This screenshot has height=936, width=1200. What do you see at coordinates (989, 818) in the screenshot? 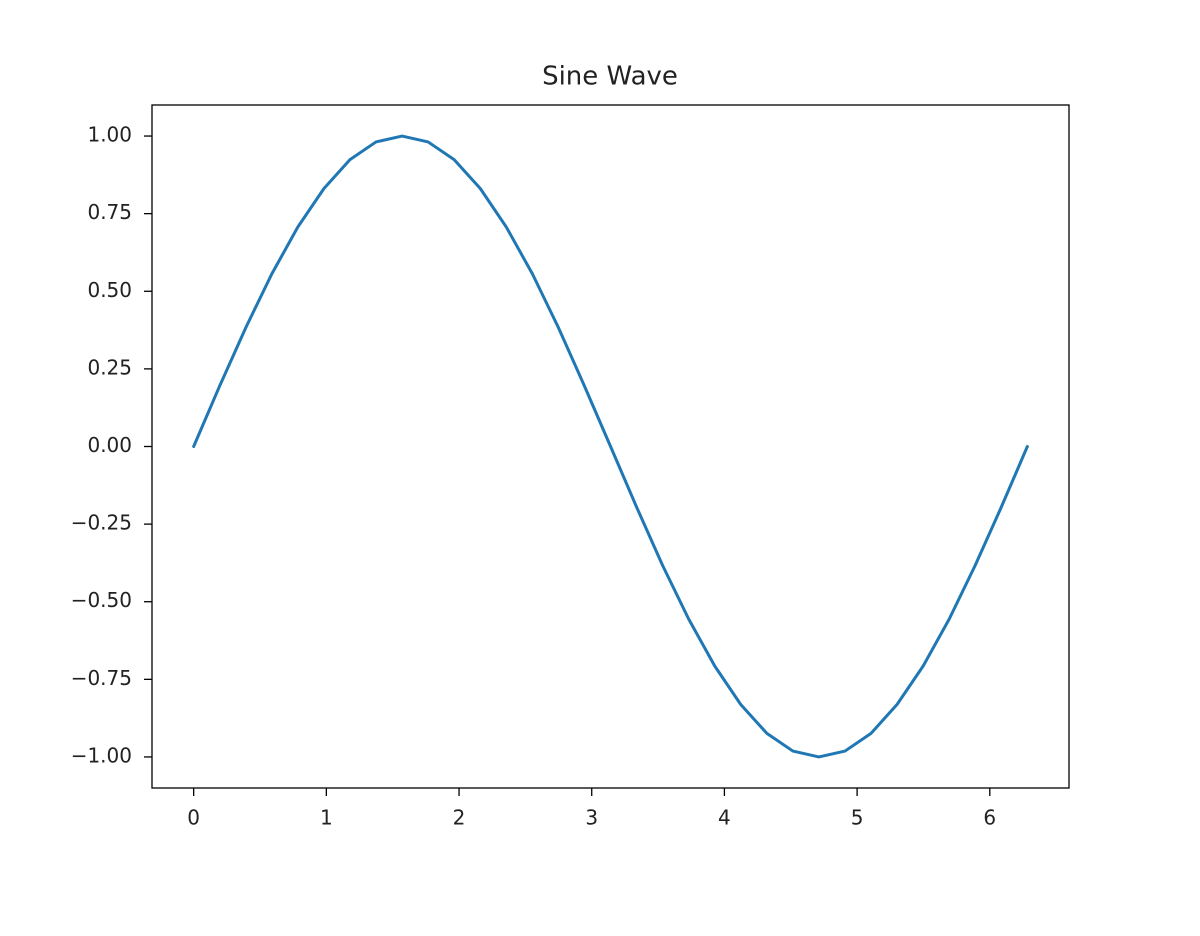
I see `x-tick-label: 6` at bounding box center [989, 818].